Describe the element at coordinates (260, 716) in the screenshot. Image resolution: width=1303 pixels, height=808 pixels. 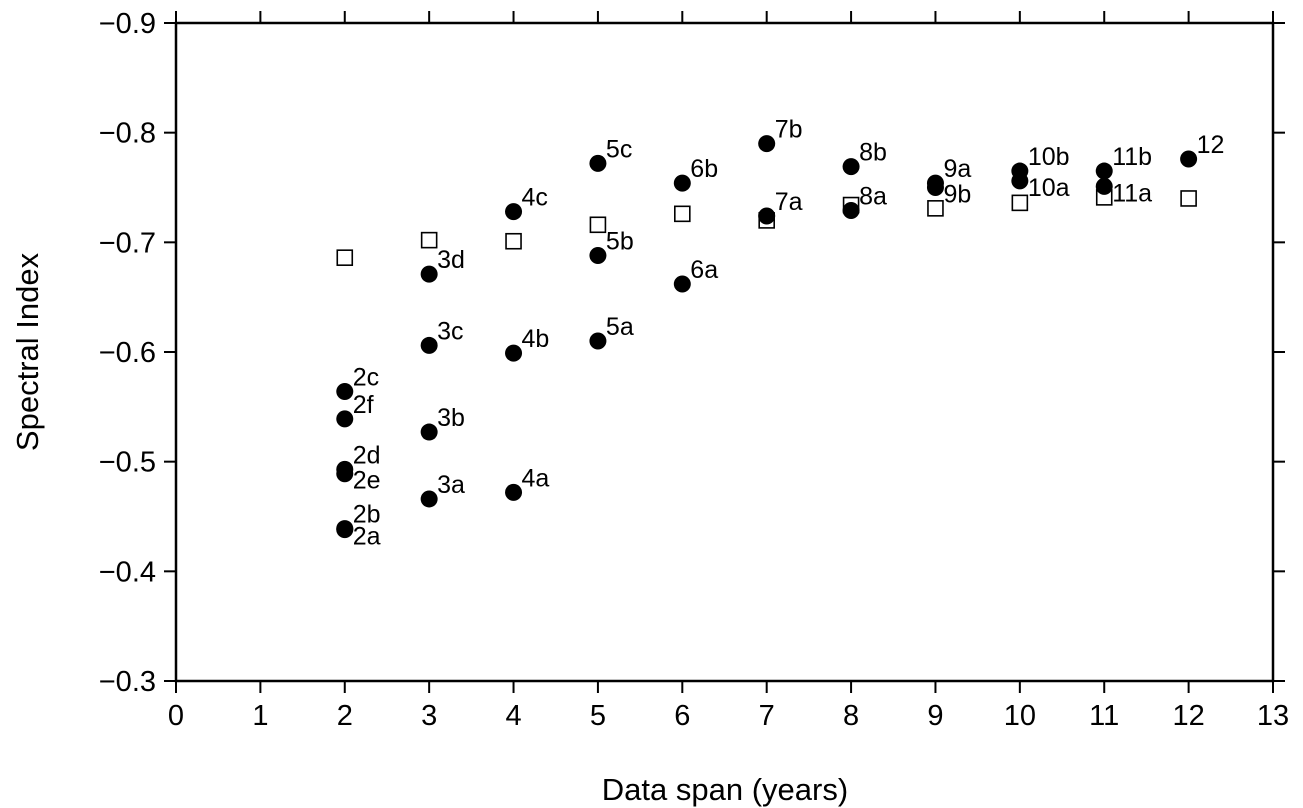
I see `x-tick-label: 1` at that location.